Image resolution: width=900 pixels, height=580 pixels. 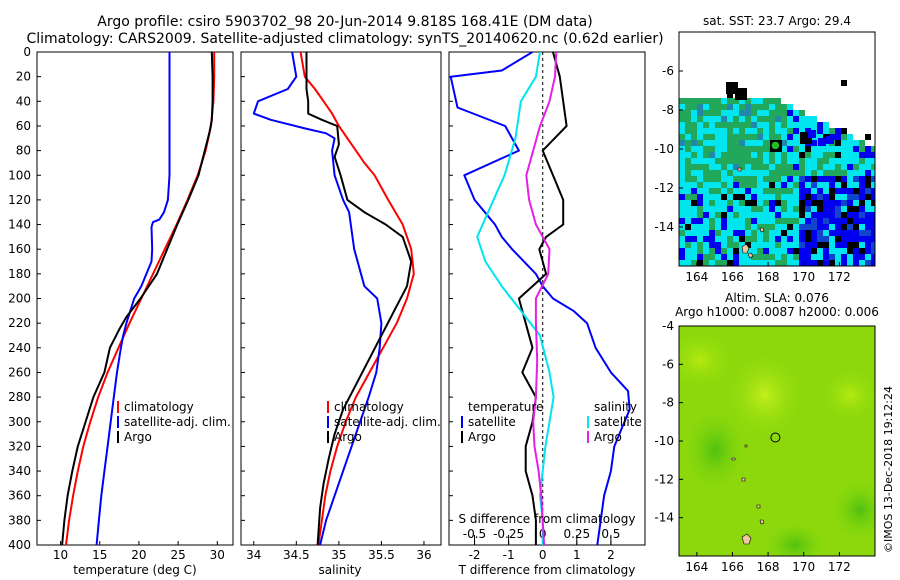 I want to click on map-y-tick-label: -14, so click(x=664, y=518).